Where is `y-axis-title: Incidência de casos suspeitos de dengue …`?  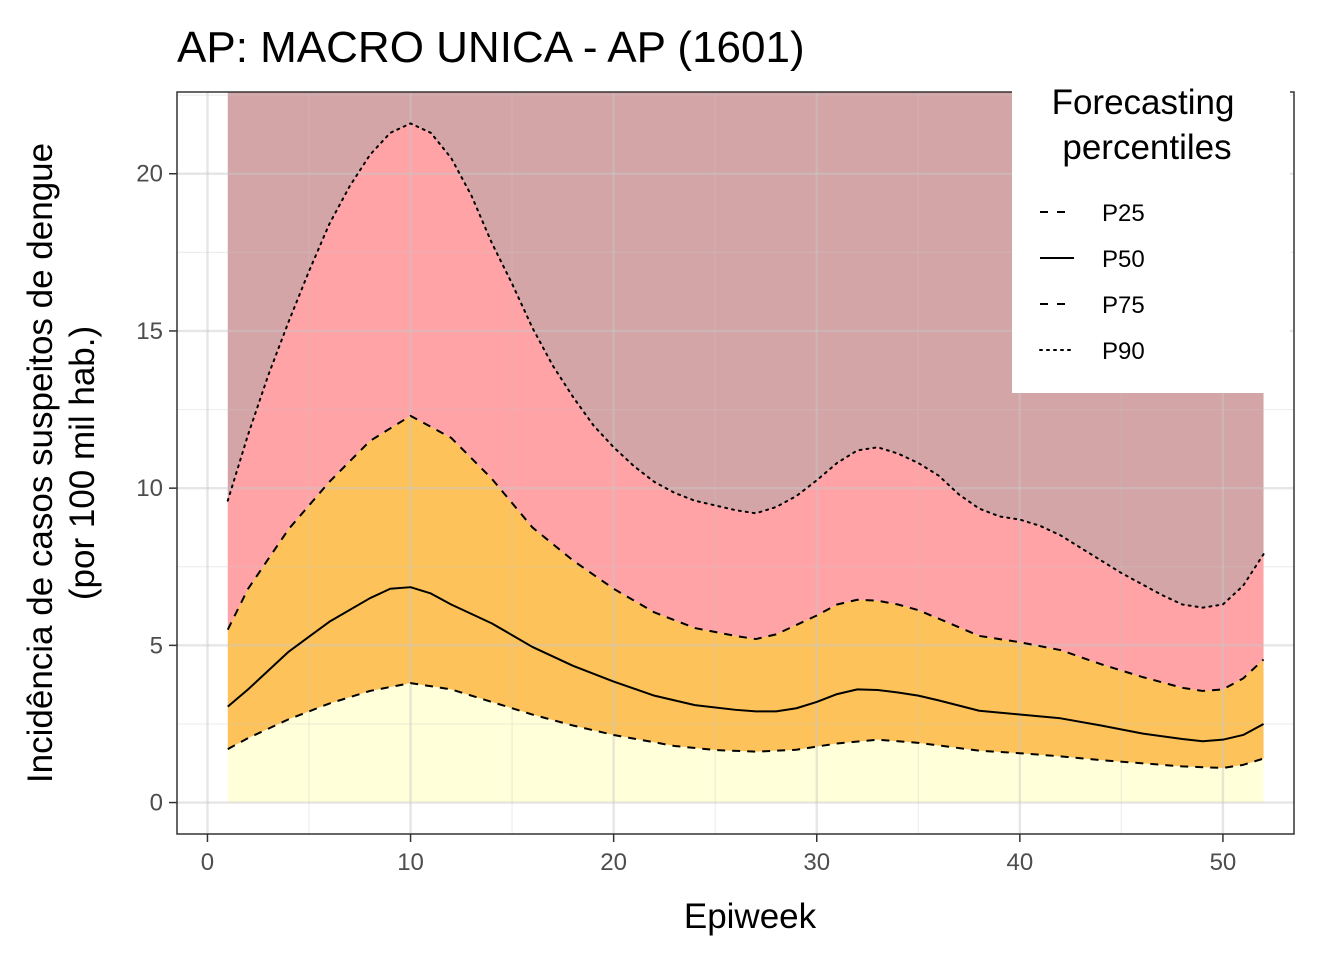 y-axis-title: Incidência de casos suspeitos de dengue … is located at coordinates (61, 463).